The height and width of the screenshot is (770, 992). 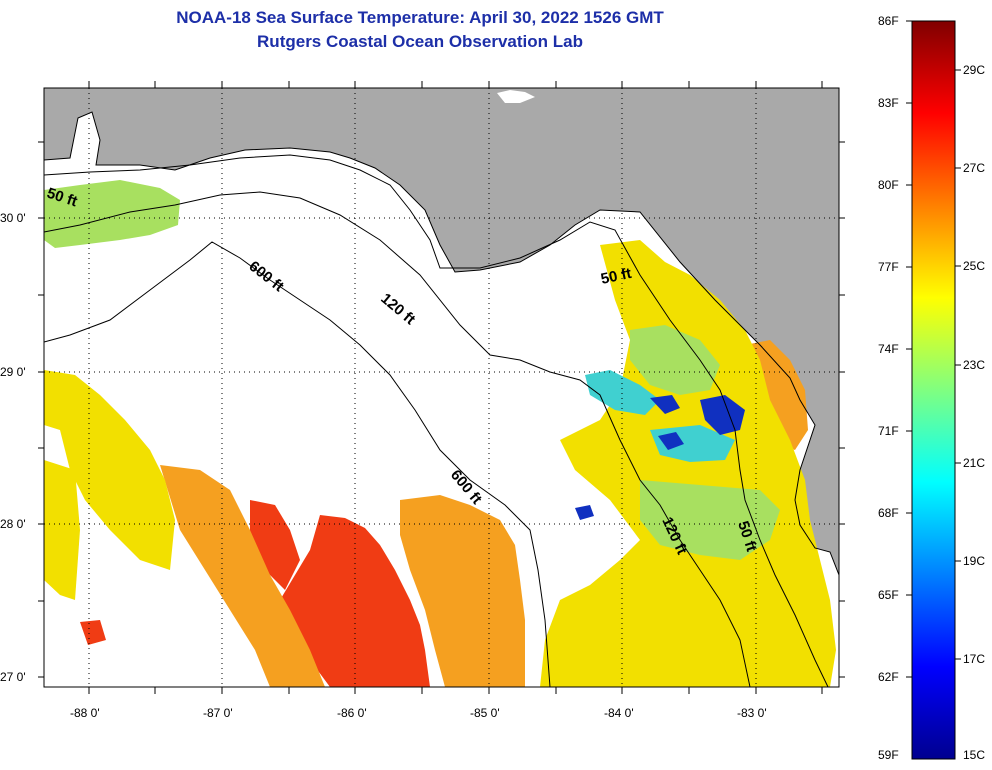 What do you see at coordinates (485, 713) in the screenshot?
I see `lon-label-85: -85 0'` at bounding box center [485, 713].